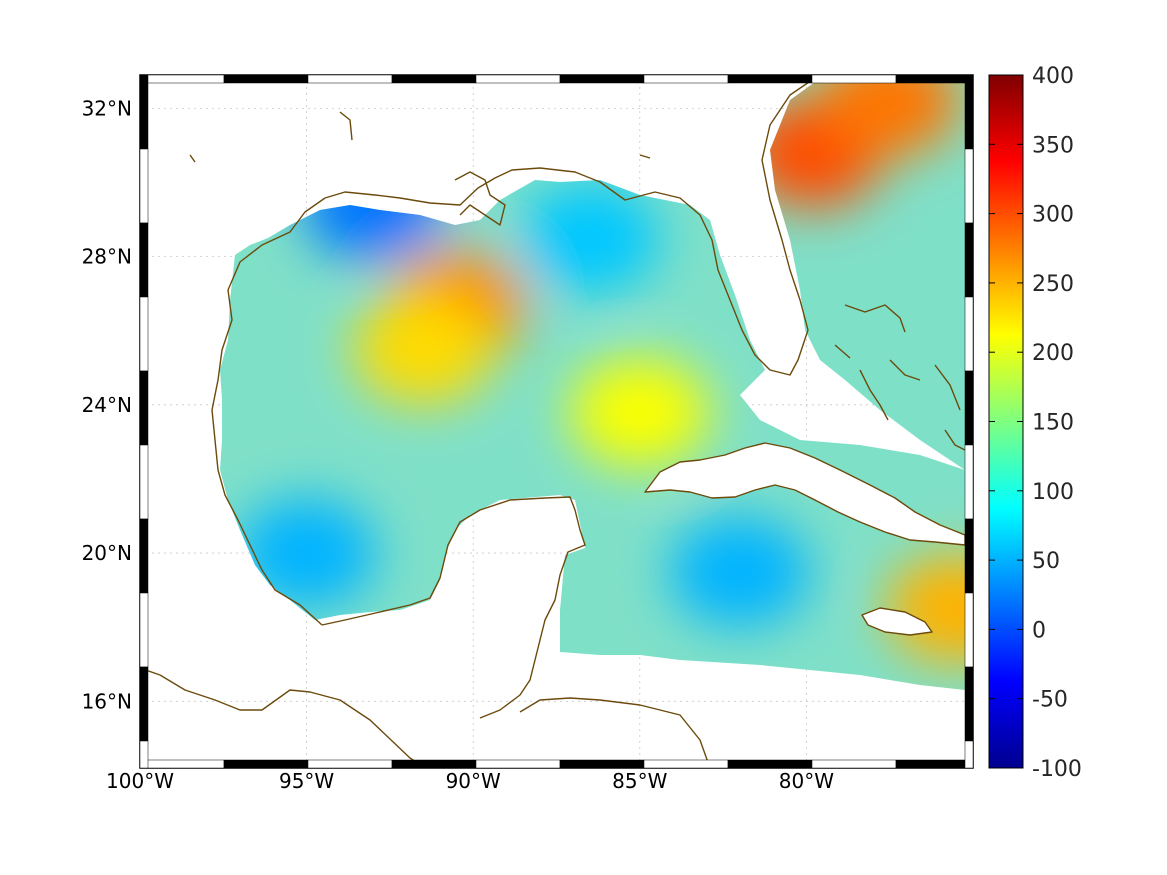  Describe the element at coordinates (420, 137) in the screenshot. I see `inland-lakes` at that location.